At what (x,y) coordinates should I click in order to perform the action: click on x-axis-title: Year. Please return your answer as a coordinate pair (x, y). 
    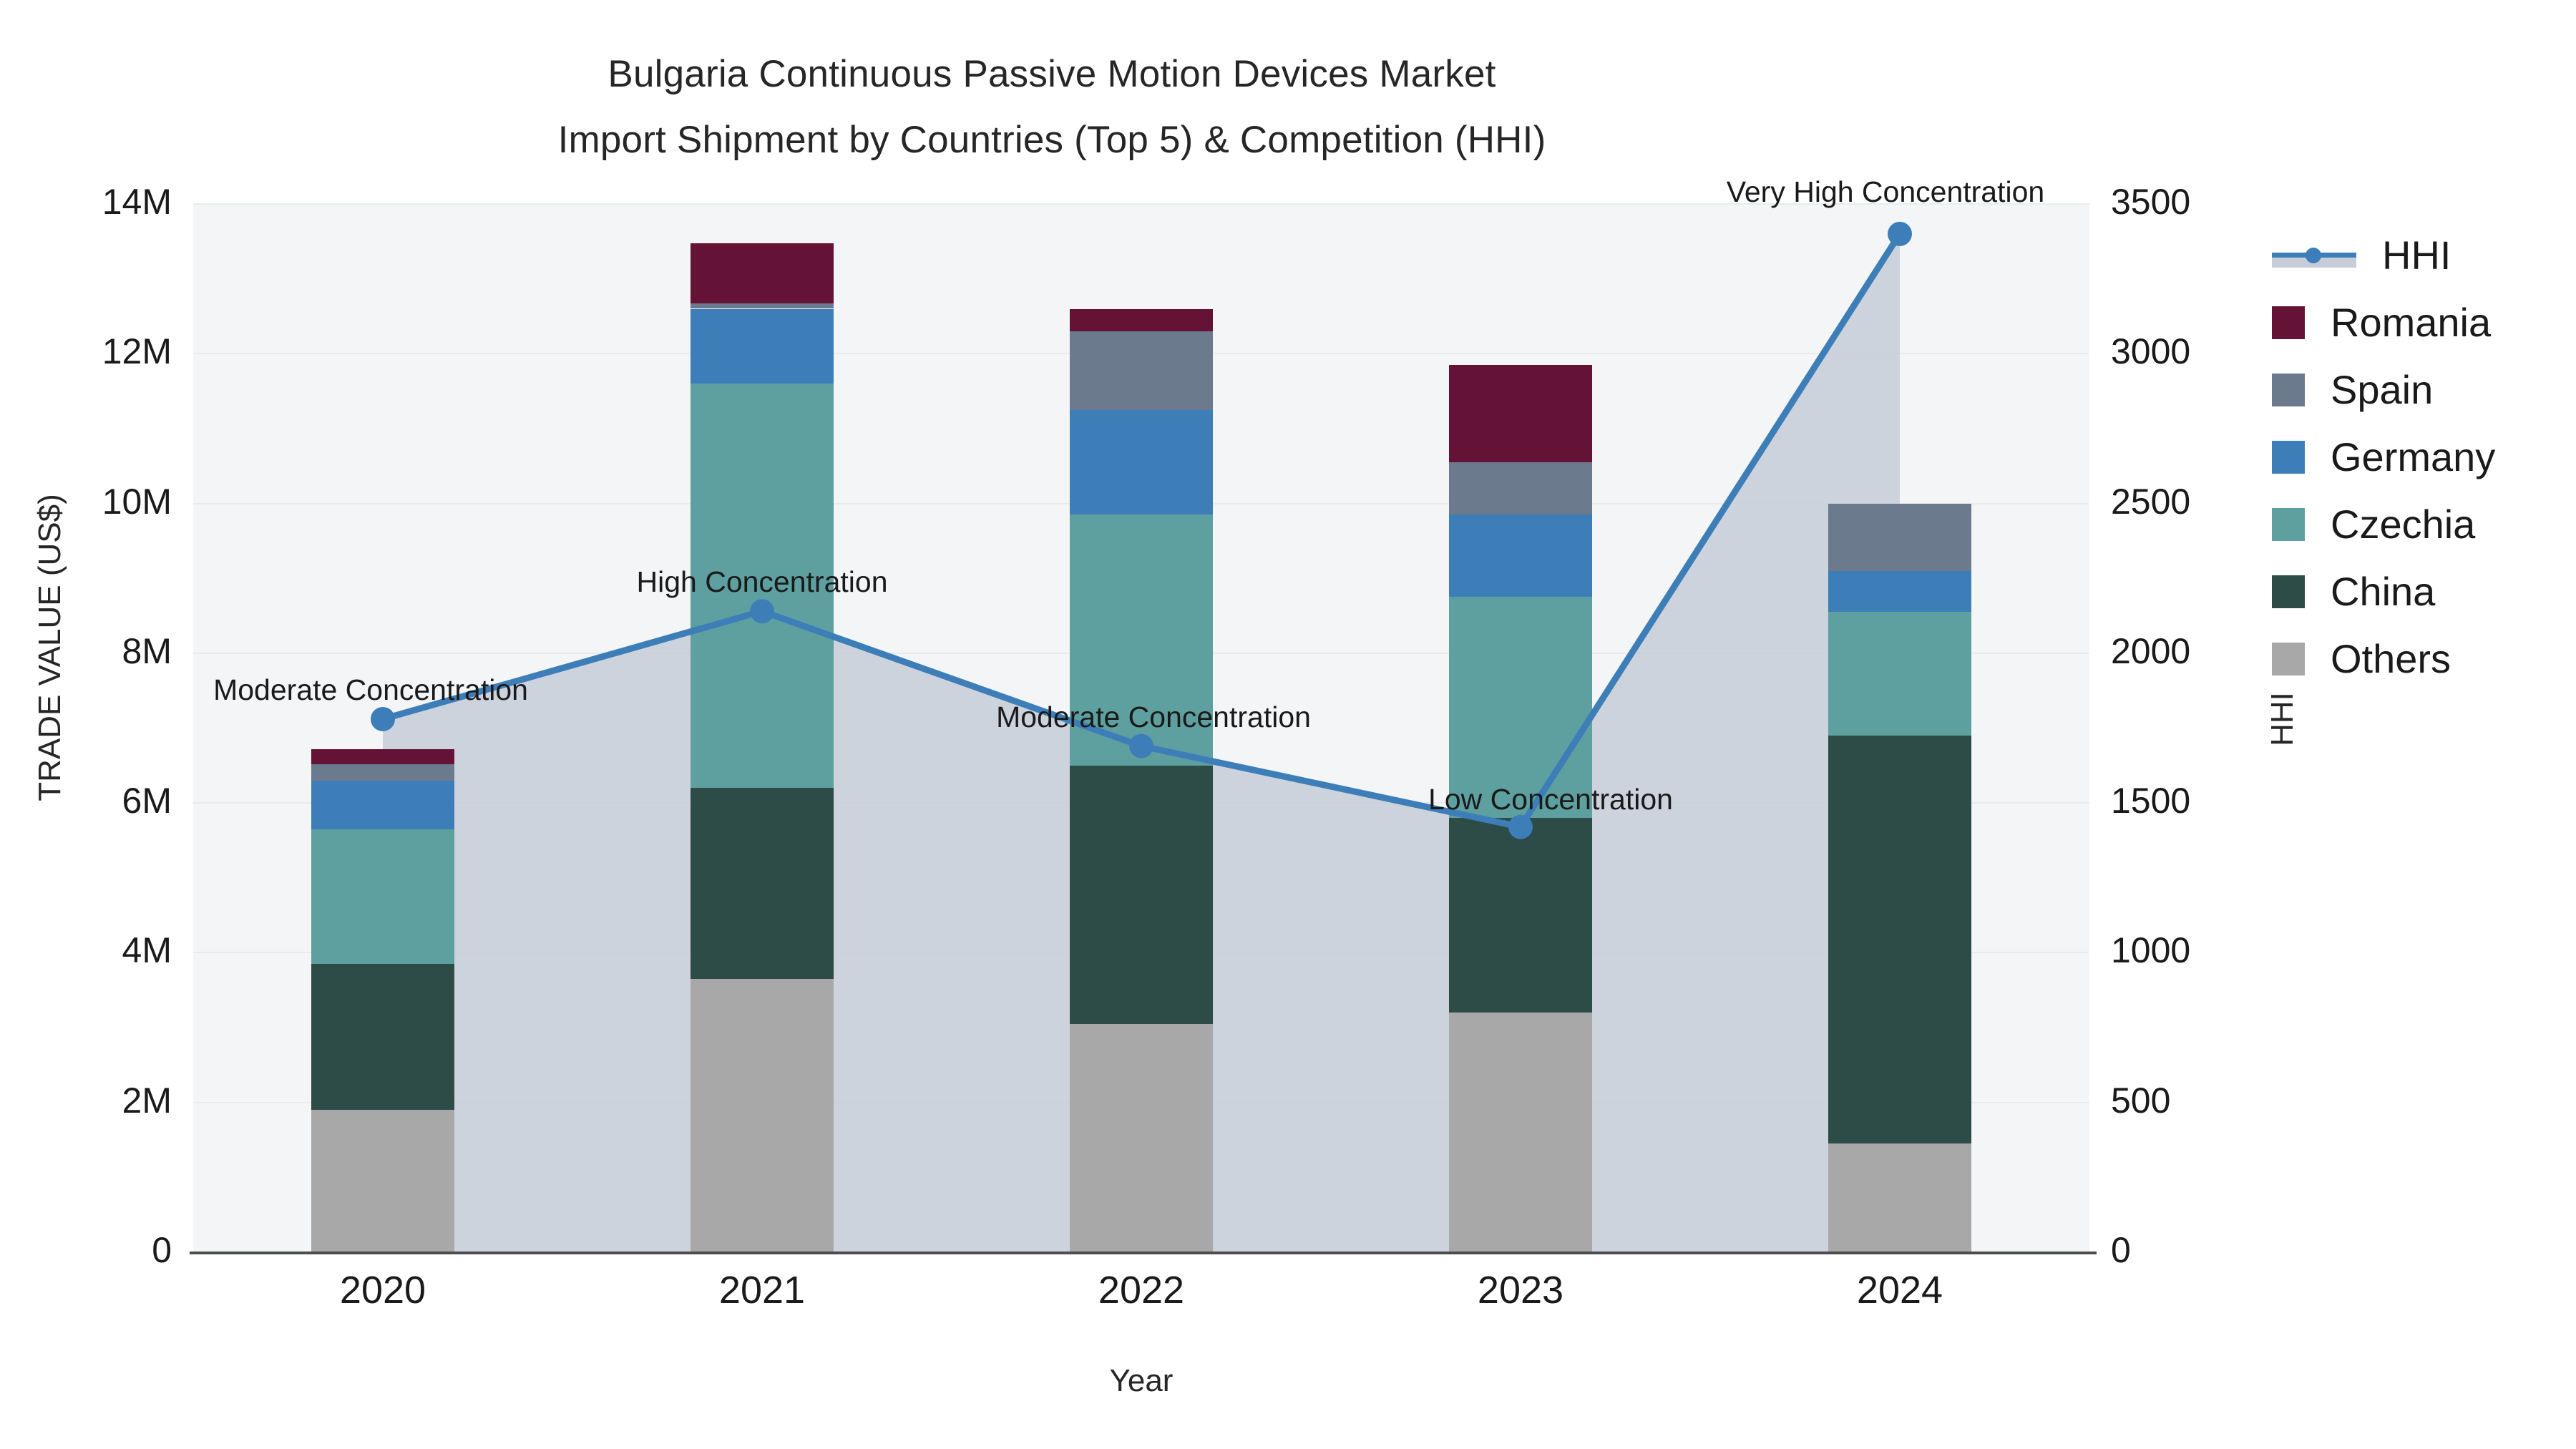
    Looking at the image, I should click on (1141, 1380).